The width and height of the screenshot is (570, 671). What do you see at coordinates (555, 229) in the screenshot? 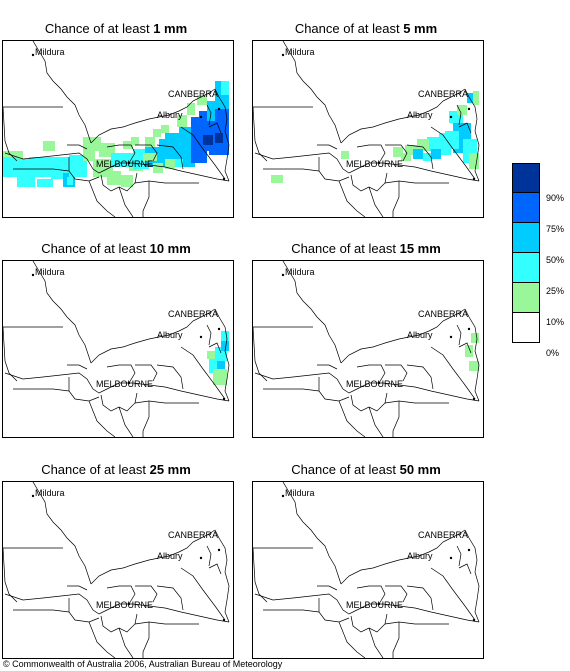
I see `legend-label-75: 75%` at bounding box center [555, 229].